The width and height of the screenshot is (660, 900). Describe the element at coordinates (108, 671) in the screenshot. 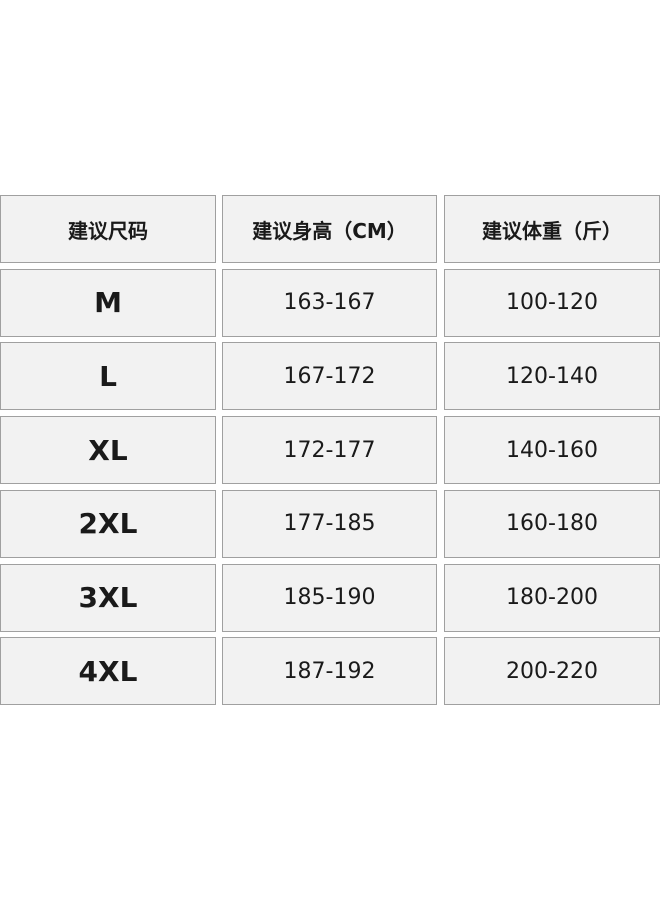

I see `size-cell: 4XL` at that location.